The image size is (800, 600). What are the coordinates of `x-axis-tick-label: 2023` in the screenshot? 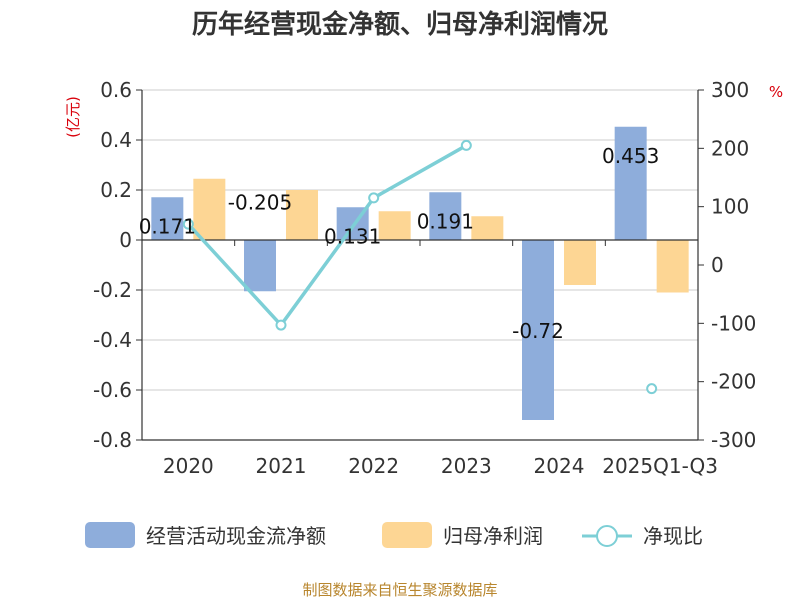 It's located at (466, 466).